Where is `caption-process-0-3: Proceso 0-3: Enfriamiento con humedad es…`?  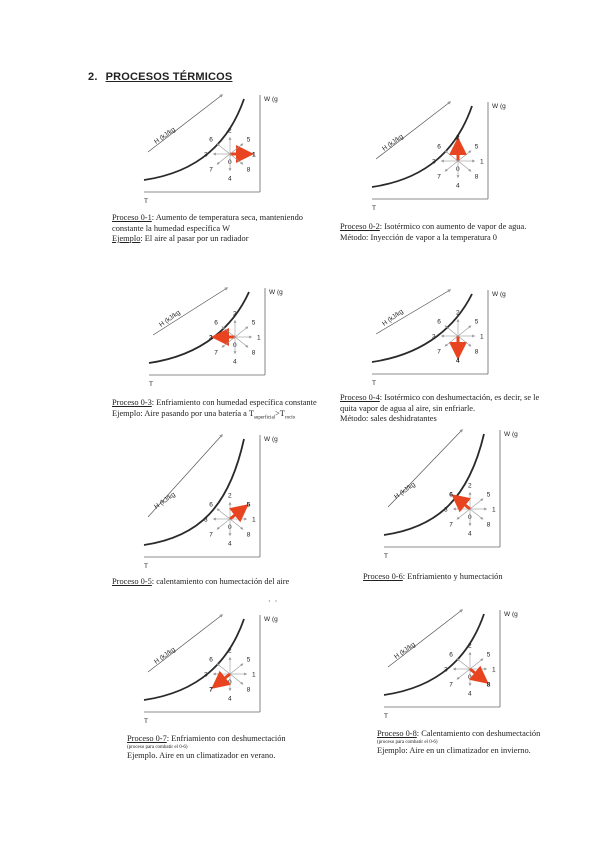
caption-process-0-3: Proceso 0-3: Enfriamiento con humedad es… is located at coordinates (214, 409).